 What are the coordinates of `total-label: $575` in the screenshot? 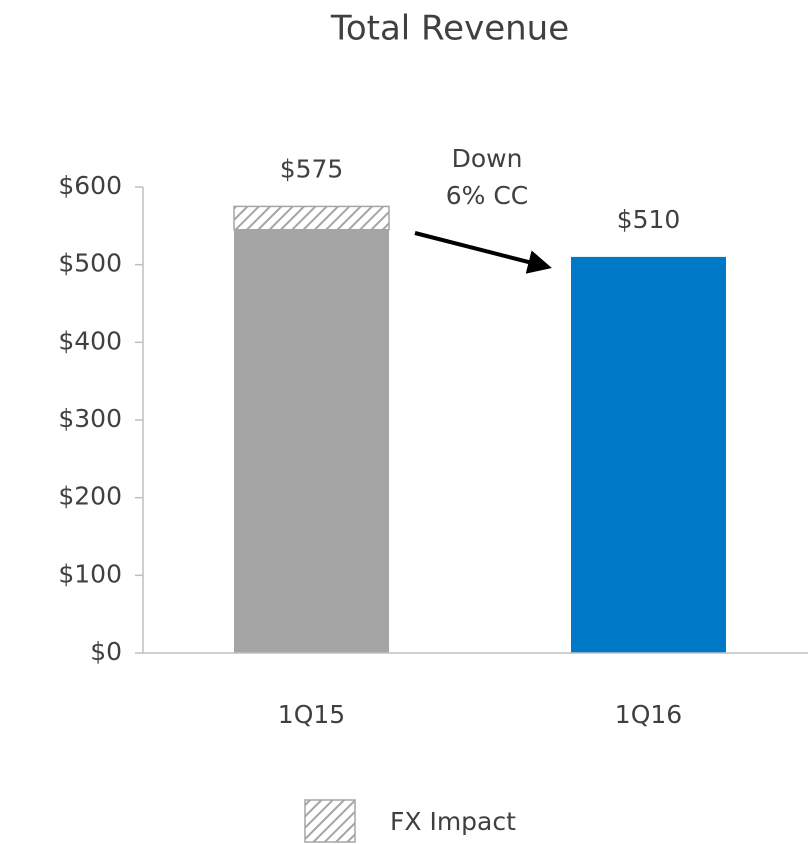 It's located at (312, 168).